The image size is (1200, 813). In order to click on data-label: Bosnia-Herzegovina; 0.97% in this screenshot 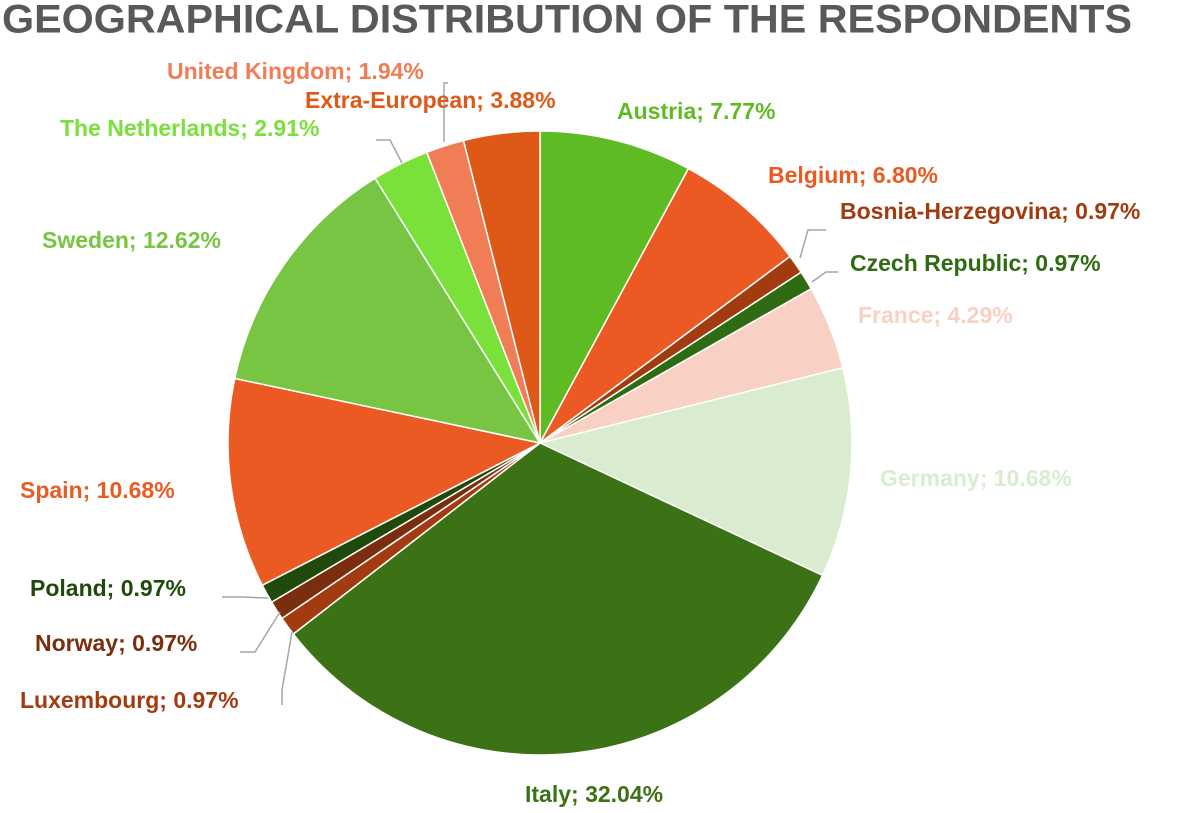, I will do `click(990, 211)`.